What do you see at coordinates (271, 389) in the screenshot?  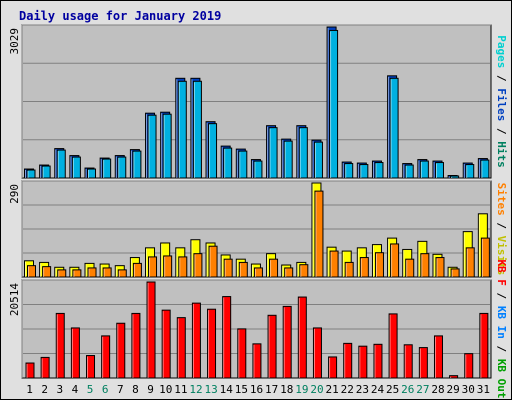 I see `x-tick-label: 17` at bounding box center [271, 389].